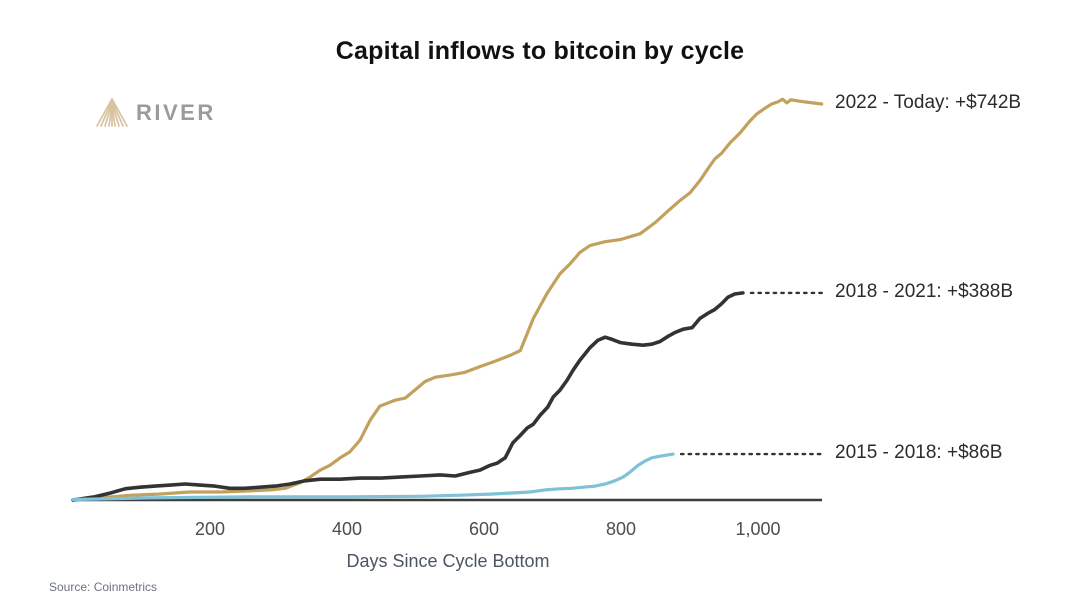 The image size is (1080, 608). Describe the element at coordinates (210, 529) in the screenshot. I see `x-tick-200: 200` at that location.